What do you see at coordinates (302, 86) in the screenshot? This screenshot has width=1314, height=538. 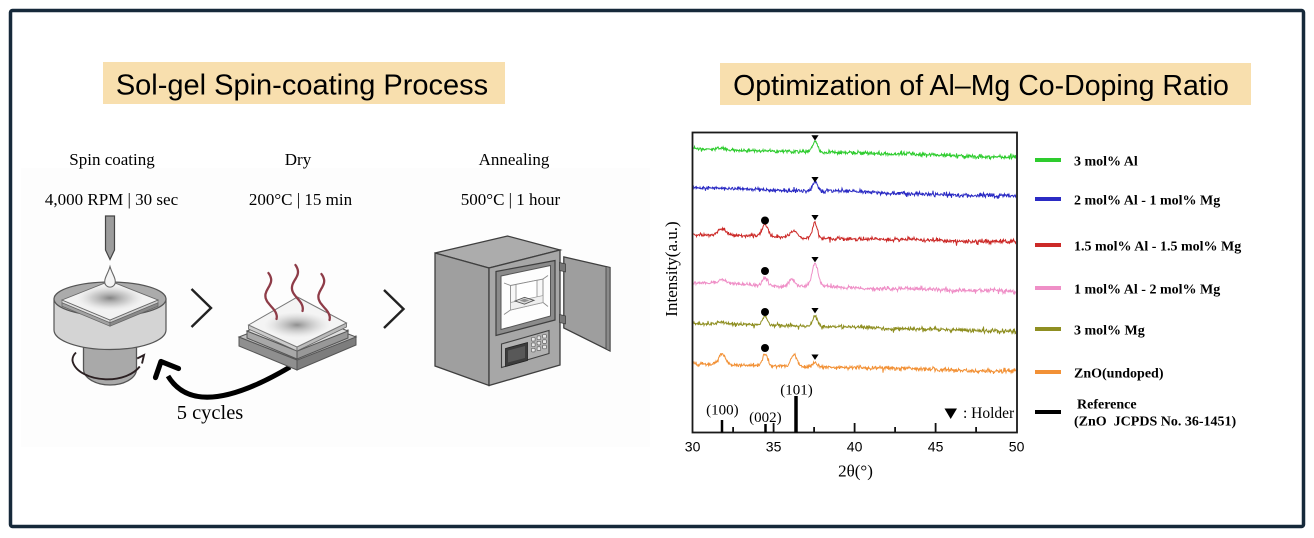 I see `svg-text: Sol-gel Spin-coating Process` at bounding box center [302, 86].